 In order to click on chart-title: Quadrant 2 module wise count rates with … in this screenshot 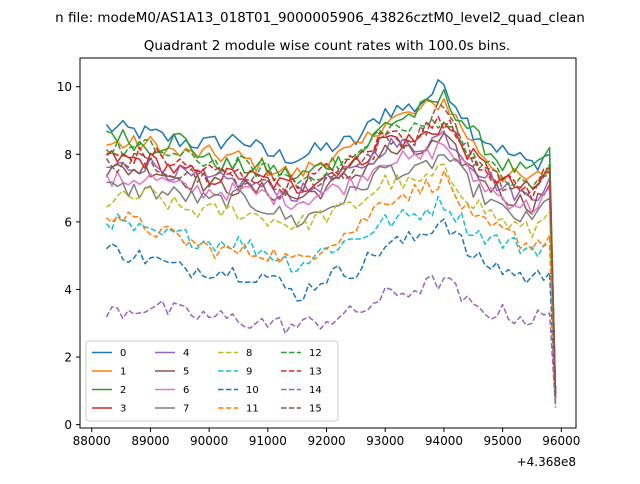, I will do `click(327, 46)`.